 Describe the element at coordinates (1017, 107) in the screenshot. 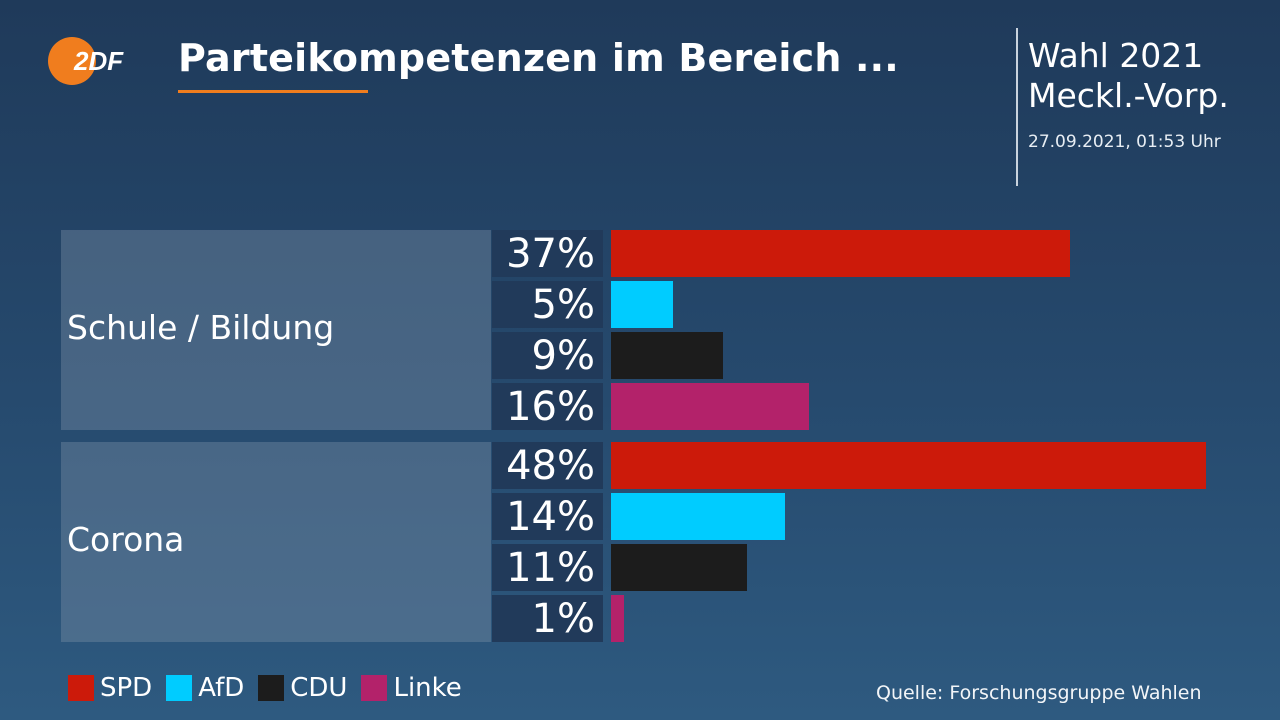

I see `header-divider` at that location.